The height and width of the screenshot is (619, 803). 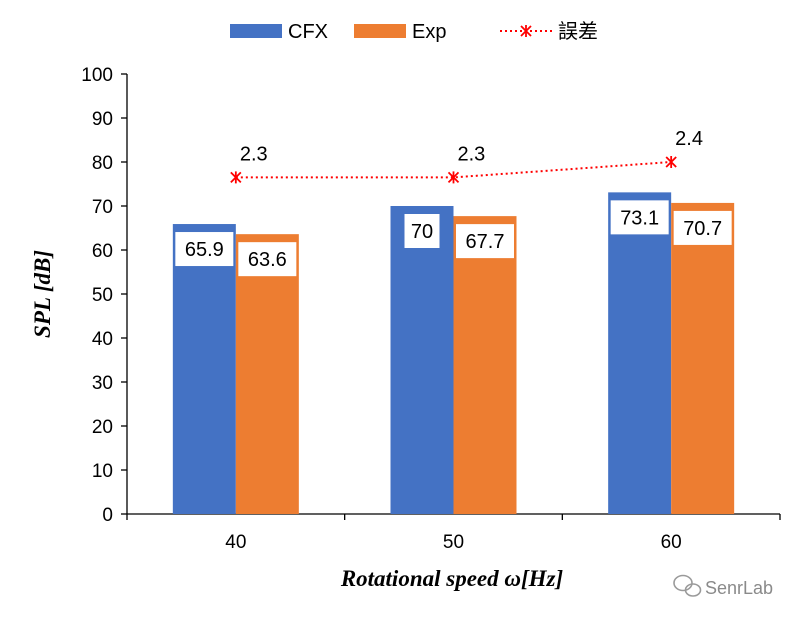 I want to click on legend-label: Exp, so click(x=429, y=32).